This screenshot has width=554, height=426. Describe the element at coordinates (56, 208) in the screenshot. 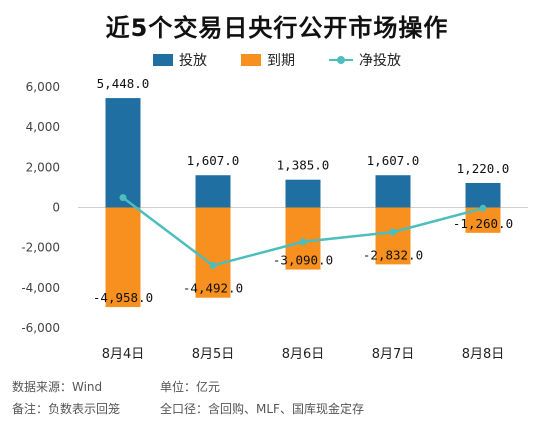

I see `y-tick-label: 0` at that location.